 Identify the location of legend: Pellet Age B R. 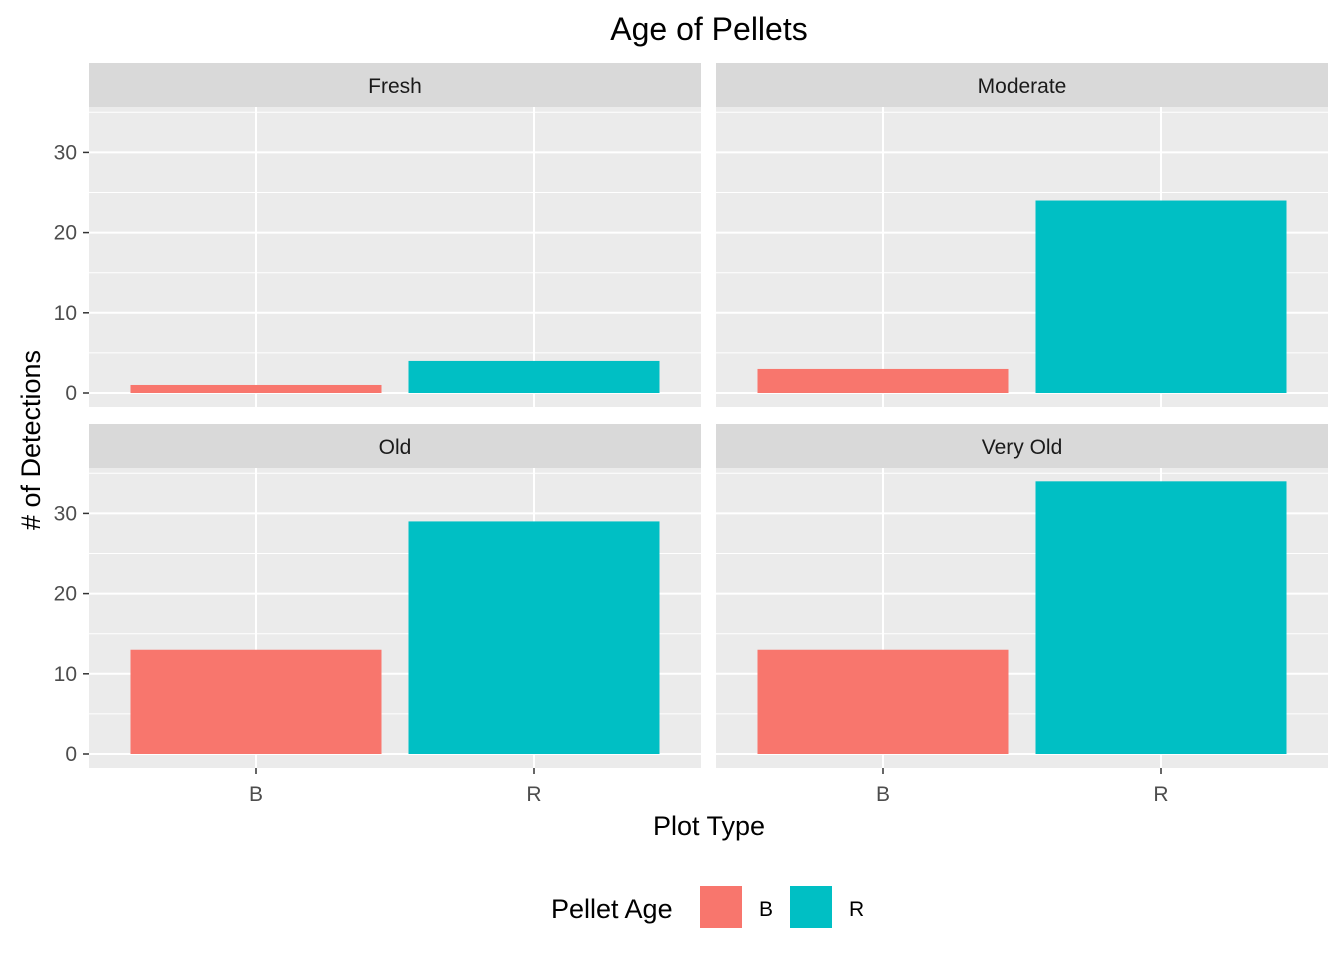
(707, 907).